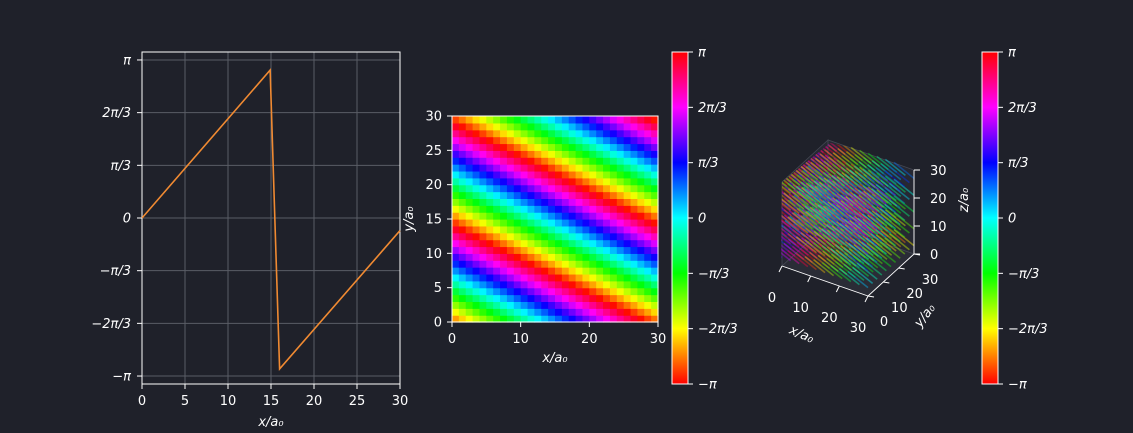 This screenshot has width=1133, height=433. Describe the element at coordinates (1017, 385) in the screenshot. I see `colorbar-2-tick-label: −π` at that location.